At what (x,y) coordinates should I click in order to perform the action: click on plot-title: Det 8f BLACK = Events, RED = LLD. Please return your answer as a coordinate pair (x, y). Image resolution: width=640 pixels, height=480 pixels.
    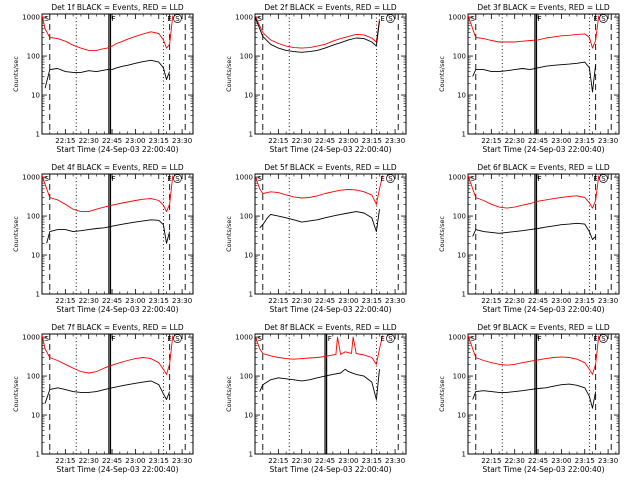
    Looking at the image, I should click on (330, 327).